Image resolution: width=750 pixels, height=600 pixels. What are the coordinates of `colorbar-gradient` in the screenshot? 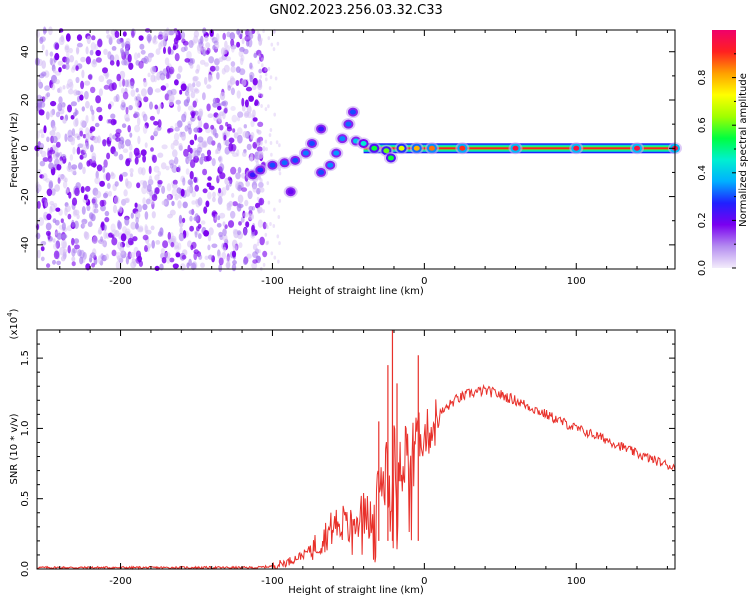 It's located at (724, 149).